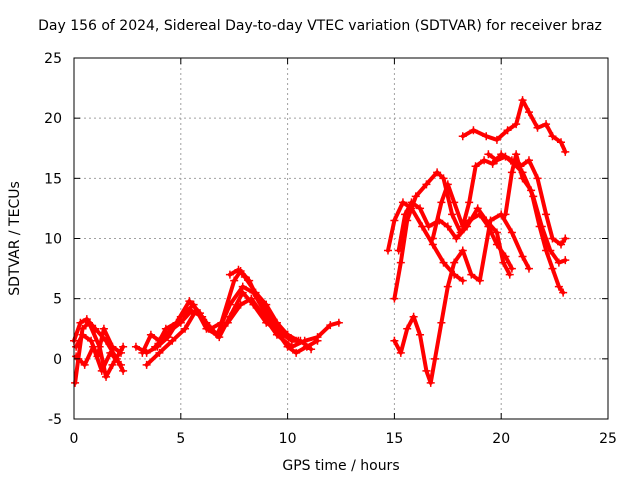 This screenshot has height=480, width=640. Describe the element at coordinates (340, 466) in the screenshot. I see `x-axis-title: GPS time / hours` at that location.